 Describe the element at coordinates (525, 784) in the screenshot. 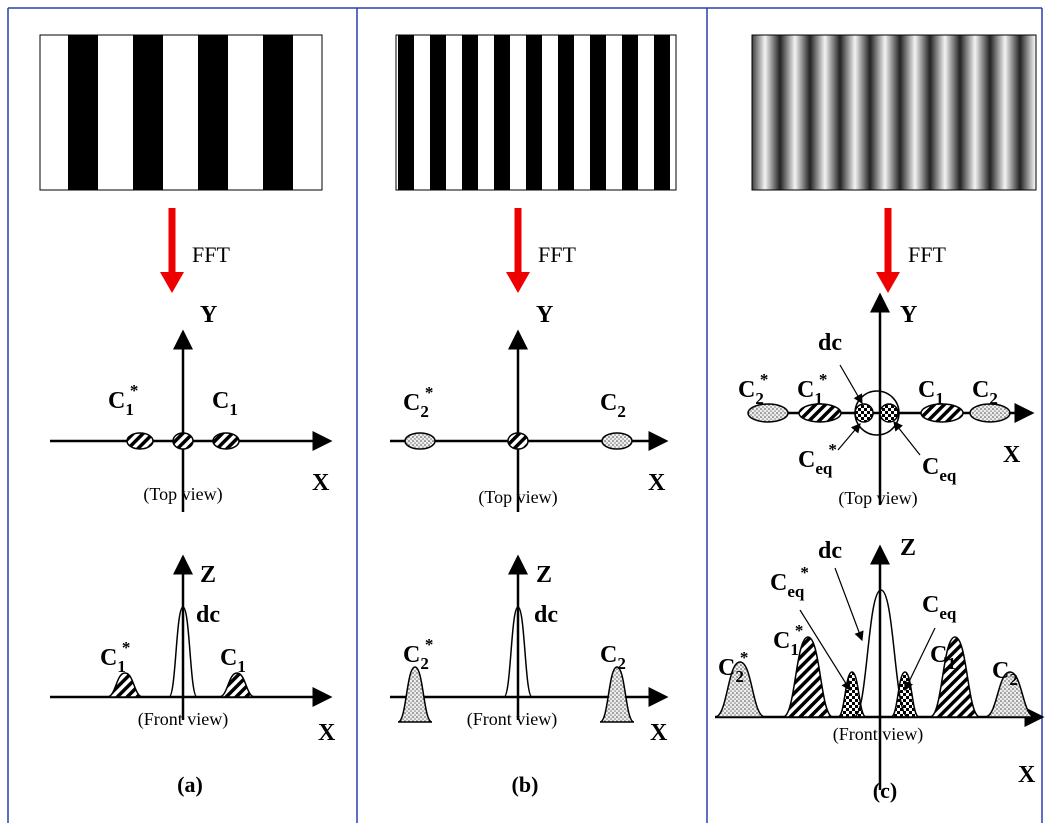

I see `label: (b)` at that location.